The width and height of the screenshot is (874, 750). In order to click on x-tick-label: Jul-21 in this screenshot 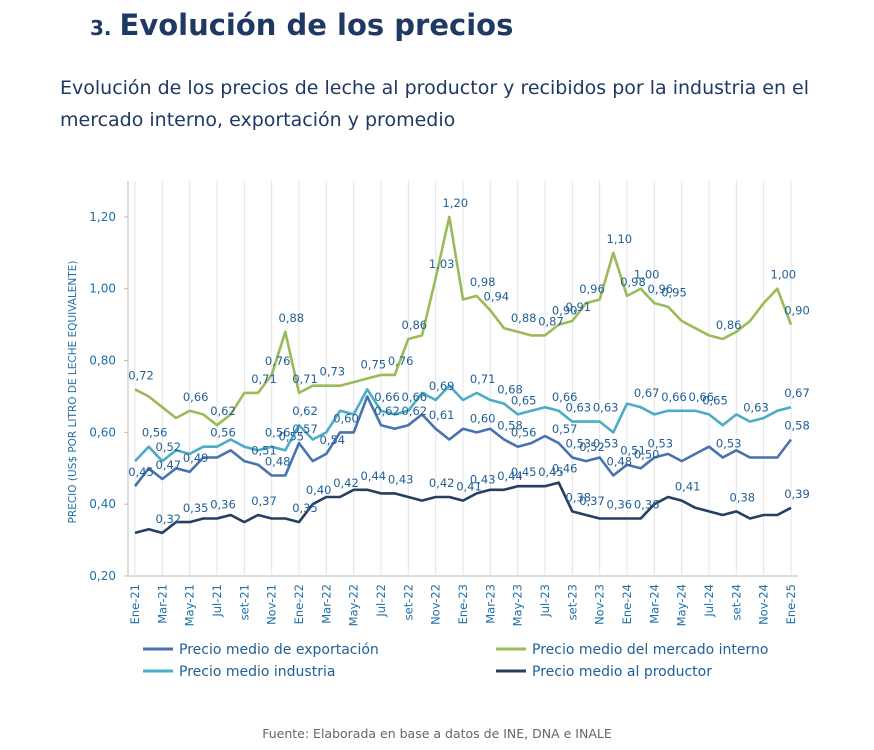, I will do `click(217, 601)`.